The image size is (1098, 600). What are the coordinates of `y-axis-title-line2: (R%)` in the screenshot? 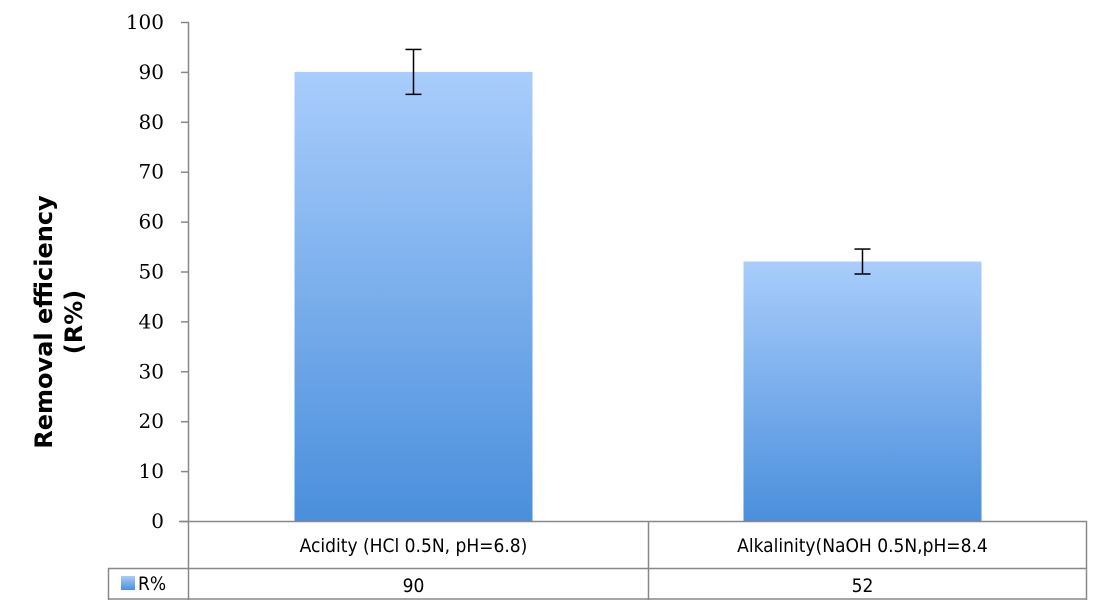 It's located at (74, 322).